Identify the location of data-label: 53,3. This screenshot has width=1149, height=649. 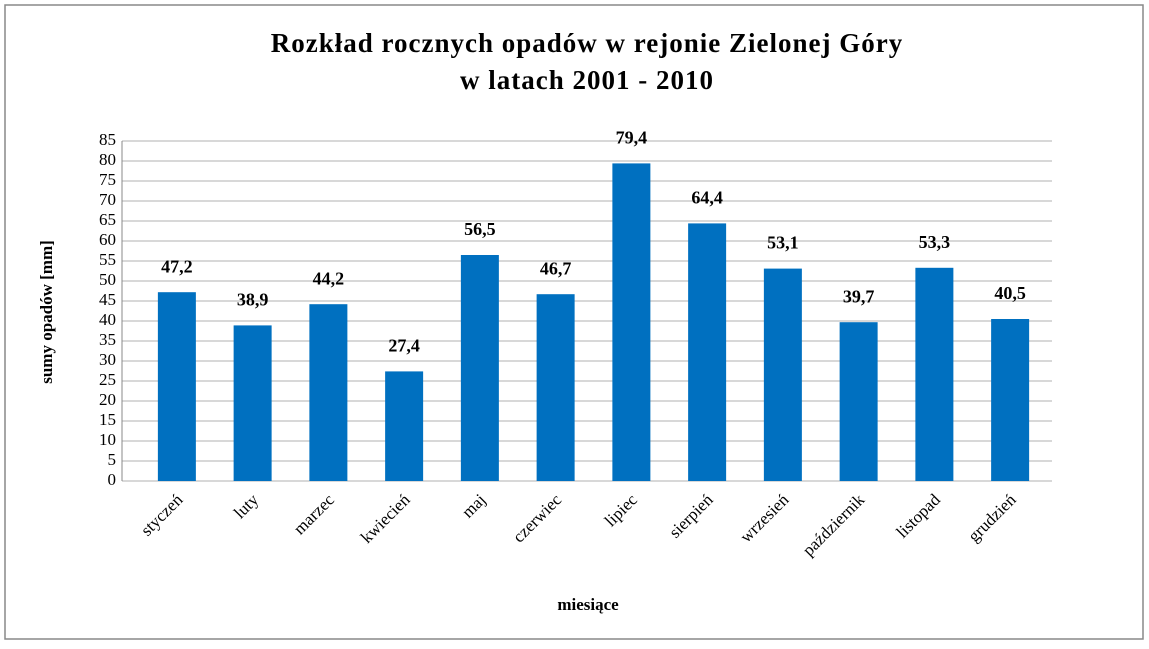
(935, 242).